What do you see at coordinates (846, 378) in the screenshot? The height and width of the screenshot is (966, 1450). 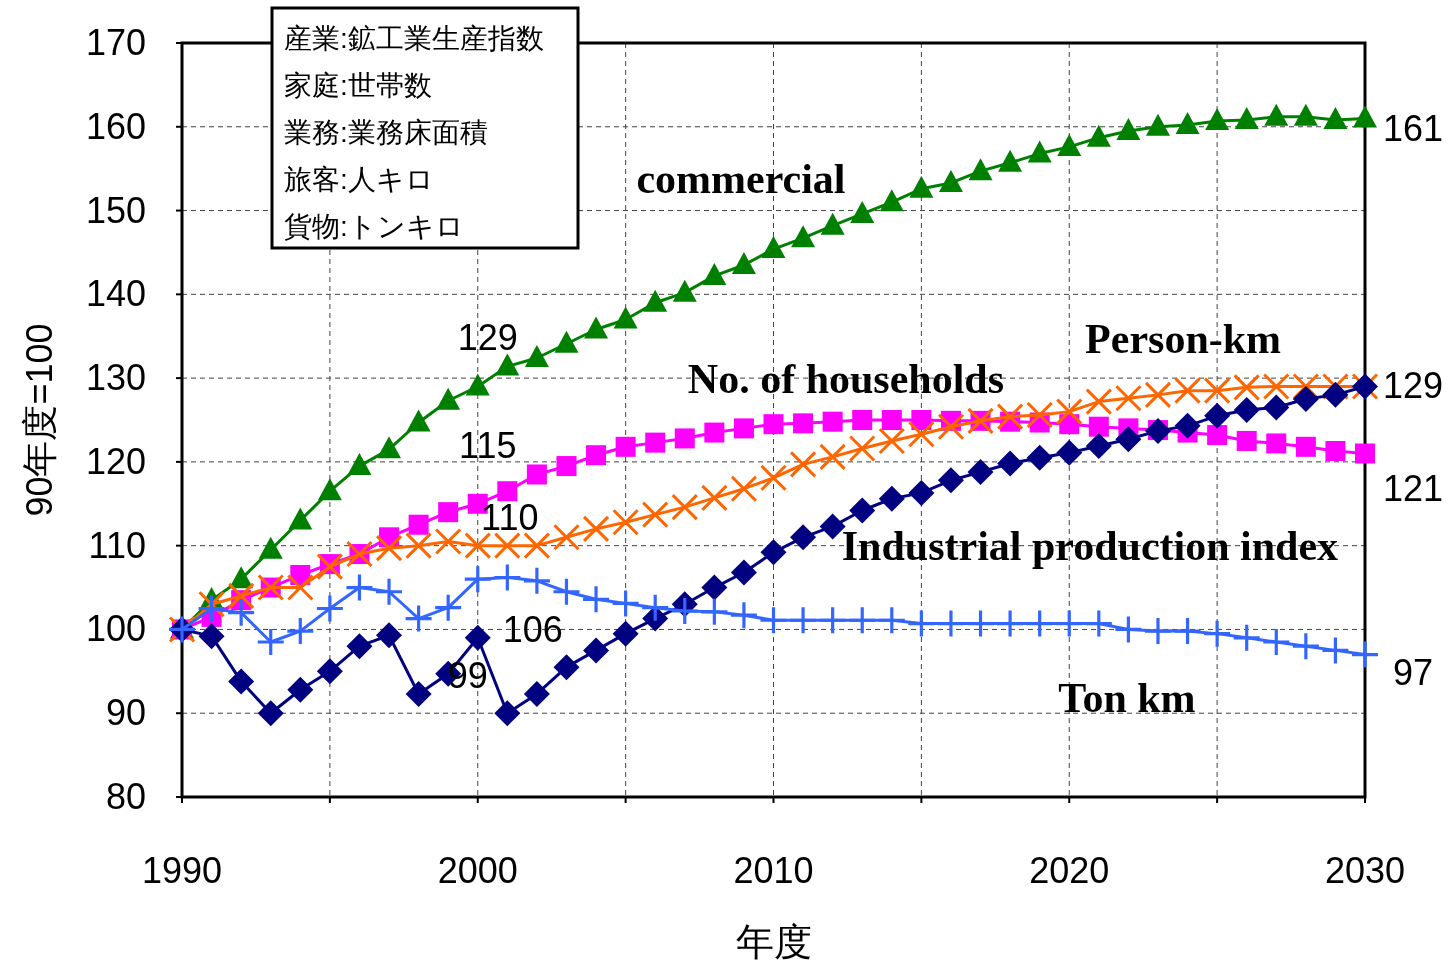 I see `series-label: No. of households` at bounding box center [846, 378].